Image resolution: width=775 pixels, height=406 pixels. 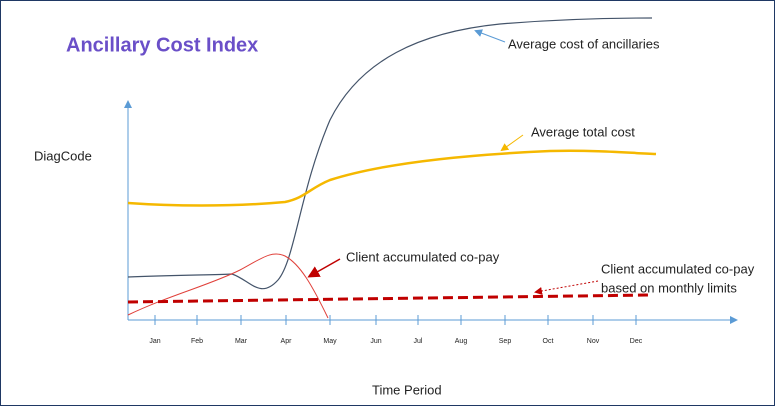 What do you see at coordinates (63, 155) in the screenshot?
I see `y-label: DiagCode` at bounding box center [63, 155].